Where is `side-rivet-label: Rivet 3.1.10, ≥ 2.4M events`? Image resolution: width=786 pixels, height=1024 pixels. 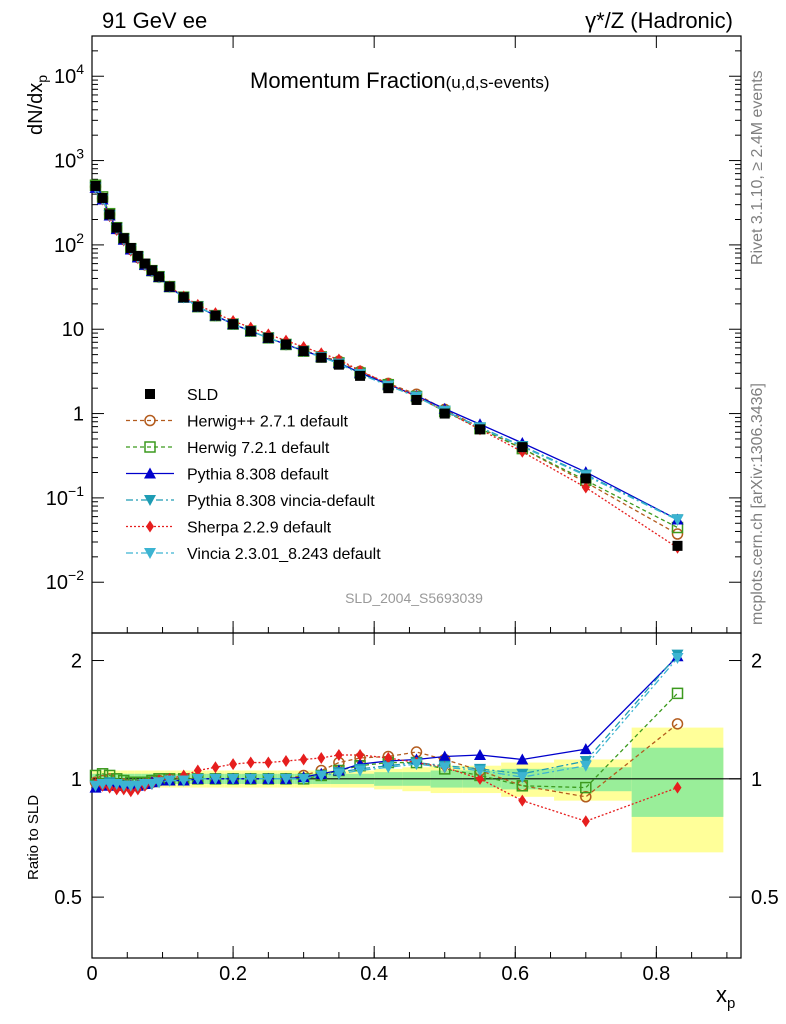 side-rivet-label: Rivet 3.1.10, ≥ 2.4M events is located at coordinates (757, 167).